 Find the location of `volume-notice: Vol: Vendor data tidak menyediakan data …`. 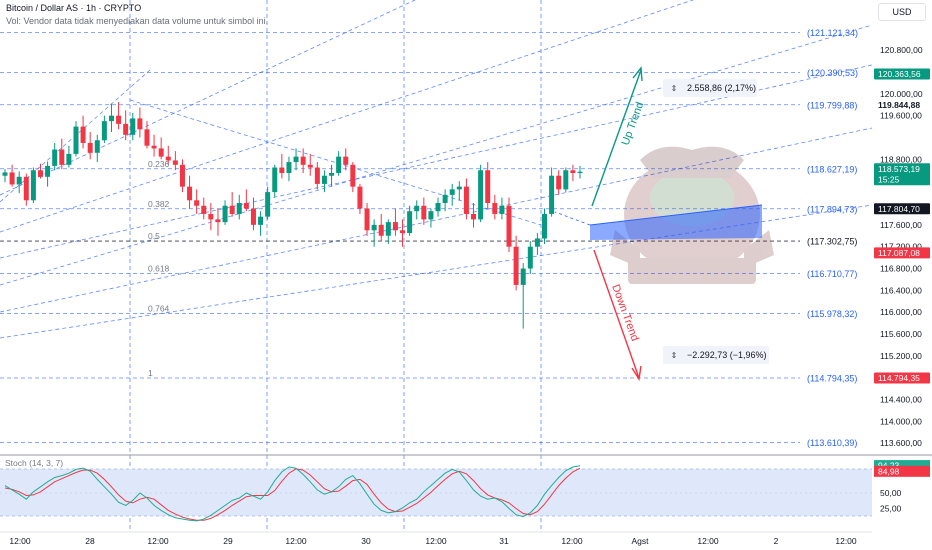

volume-notice: Vol: Vendor data tidak menyediakan data … is located at coordinates (137, 21).